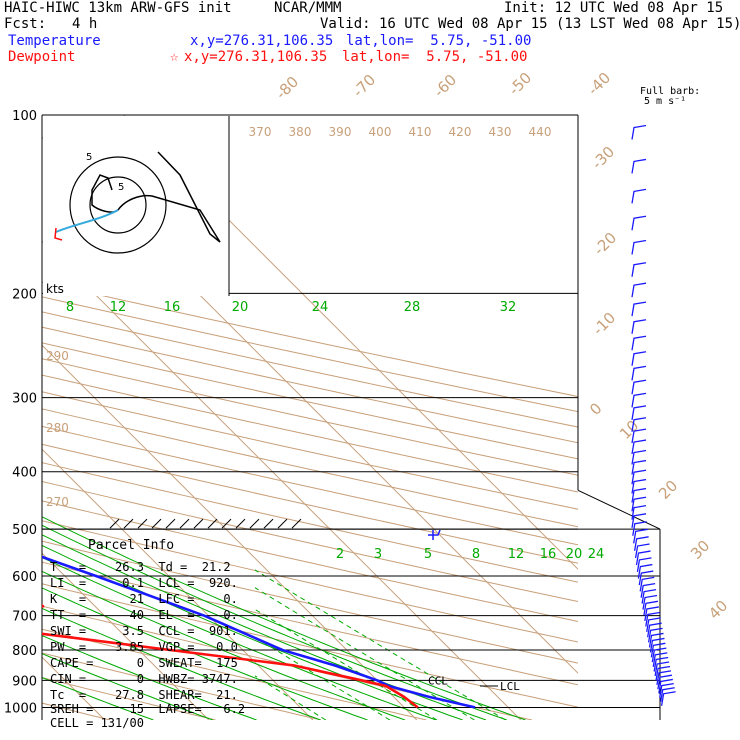  Describe the element at coordinates (118, 205) in the screenshot. I see `hodograph-ring` at that location.